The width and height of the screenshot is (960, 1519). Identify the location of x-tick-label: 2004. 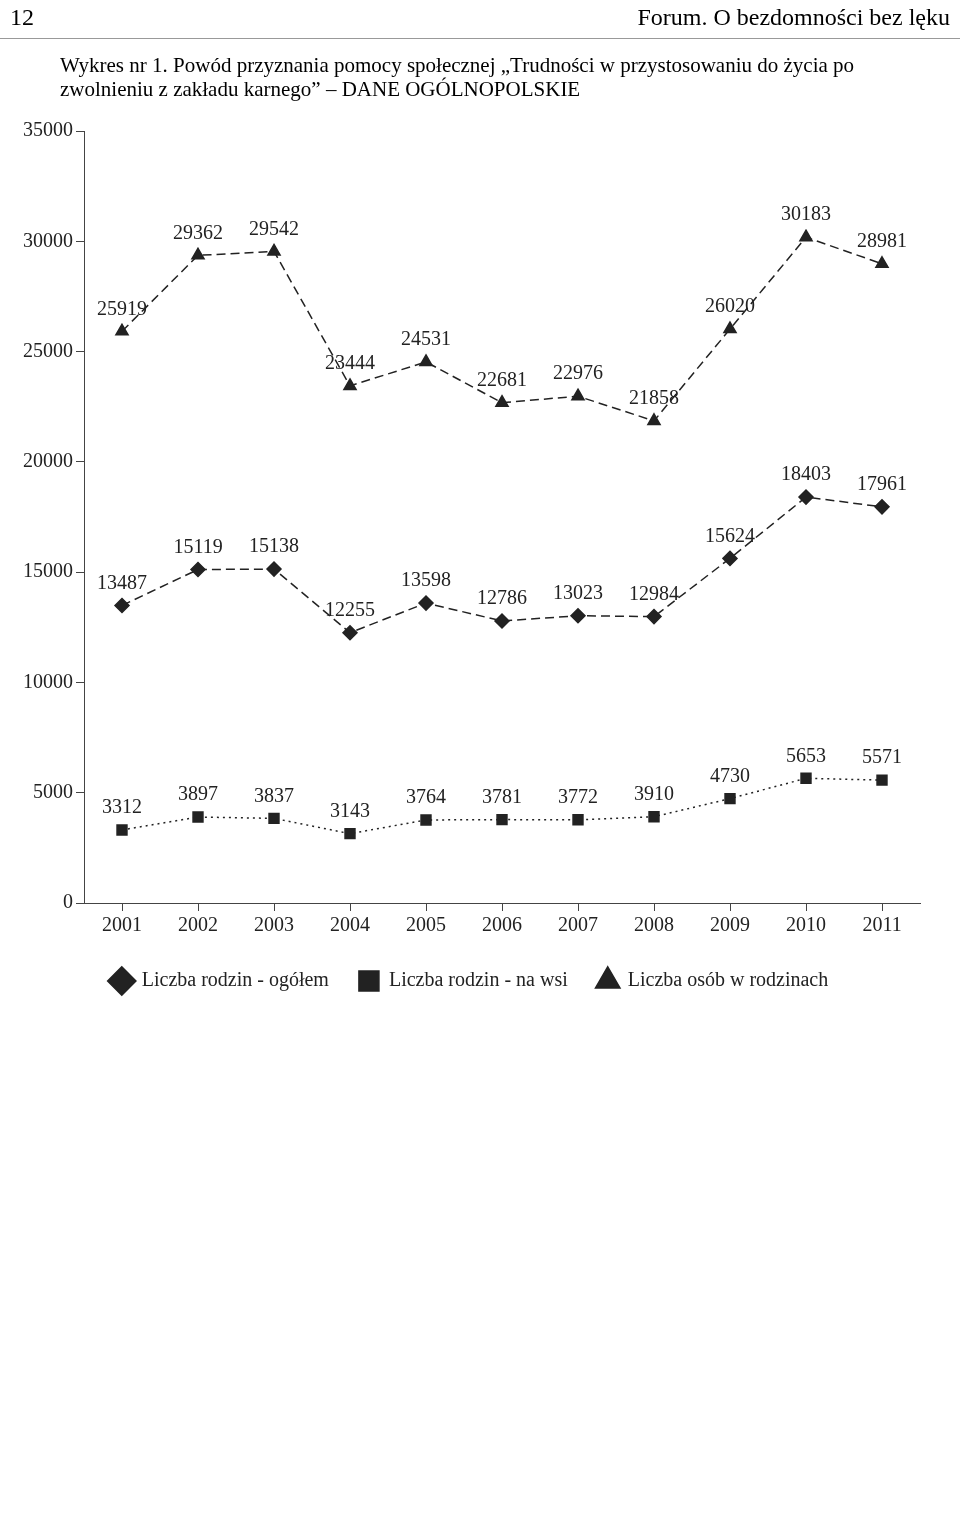
(350, 924).